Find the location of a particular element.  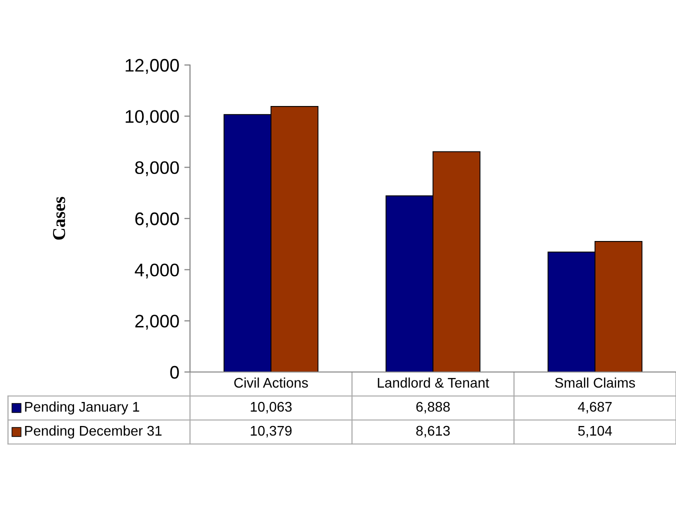

y-tick-label: 10,000 is located at coordinates (152, 118).